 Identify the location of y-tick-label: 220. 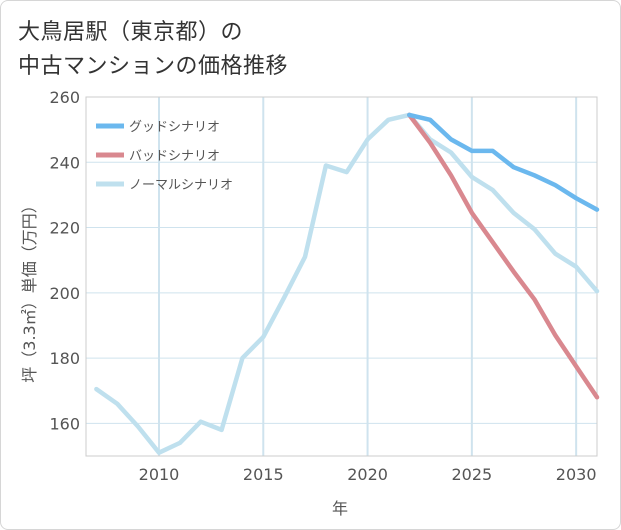
(64, 228).